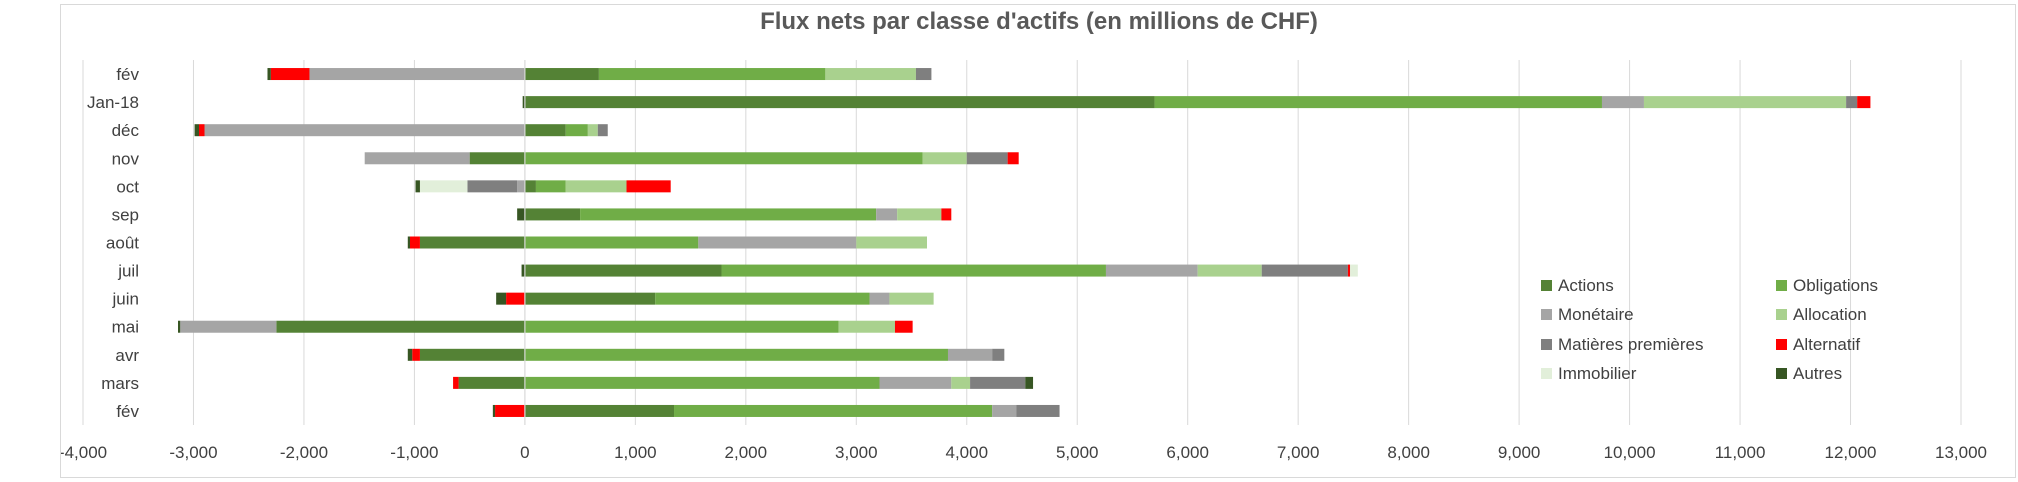 The image size is (2018, 482). What do you see at coordinates (414, 452) in the screenshot?
I see `x-tick-label: -1,000` at bounding box center [414, 452].